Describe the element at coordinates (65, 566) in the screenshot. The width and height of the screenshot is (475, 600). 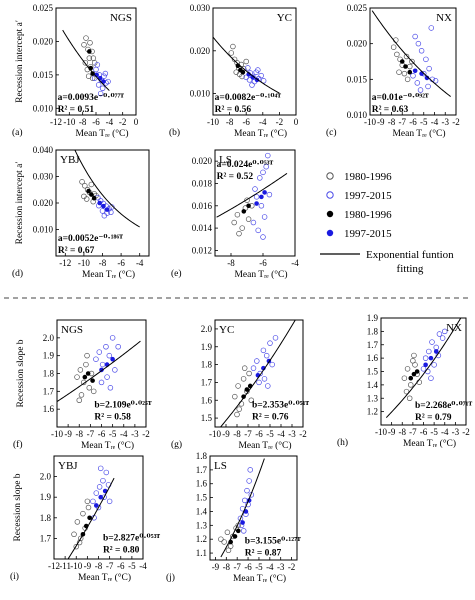
I see `x-tick-label: -11` at that location.